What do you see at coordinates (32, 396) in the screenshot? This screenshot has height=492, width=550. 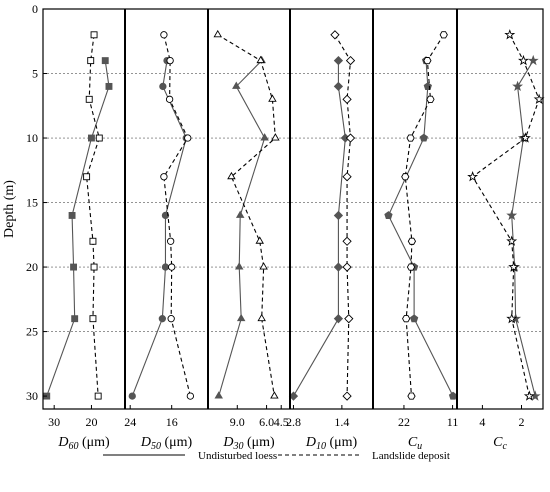 I see `y-tick-label: 30` at bounding box center [32, 396].